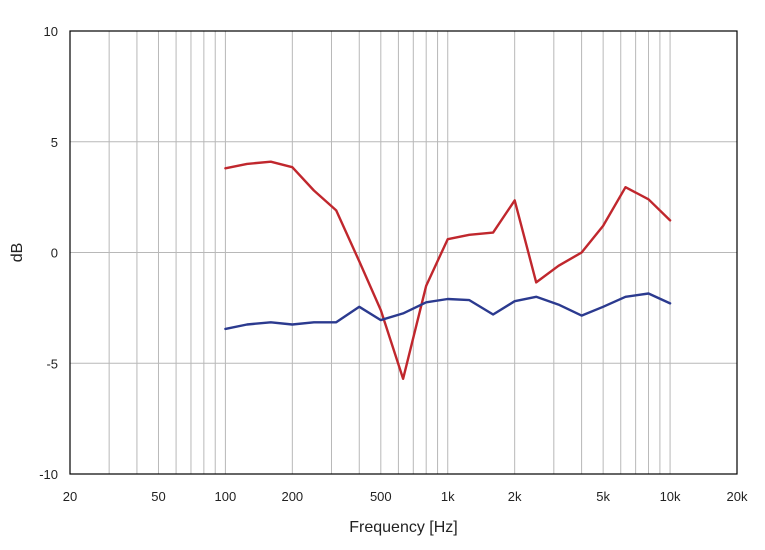 The height and width of the screenshot is (550, 765). I want to click on x-tick-label: 200, so click(292, 496).